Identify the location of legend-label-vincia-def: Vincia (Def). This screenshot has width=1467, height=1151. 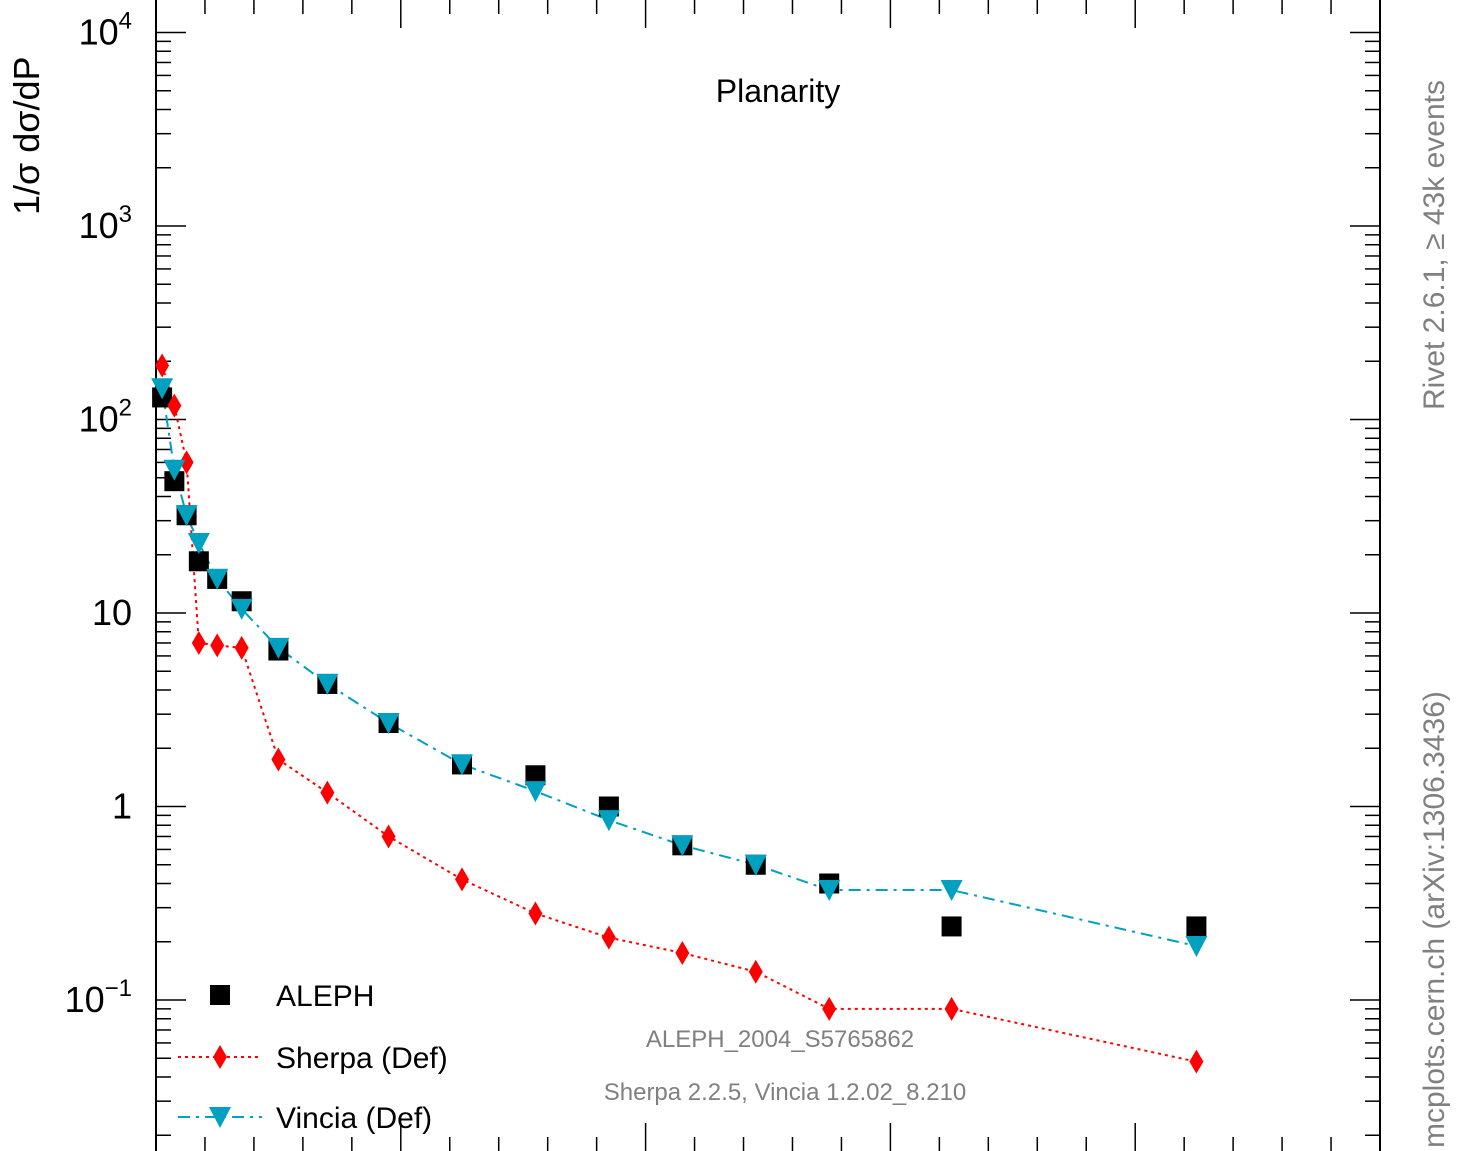
(354, 1118).